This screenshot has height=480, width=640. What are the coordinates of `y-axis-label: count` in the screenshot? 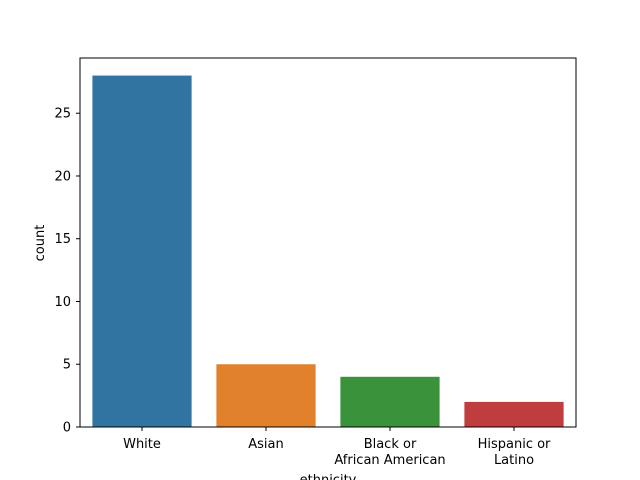 It's located at (40, 243).